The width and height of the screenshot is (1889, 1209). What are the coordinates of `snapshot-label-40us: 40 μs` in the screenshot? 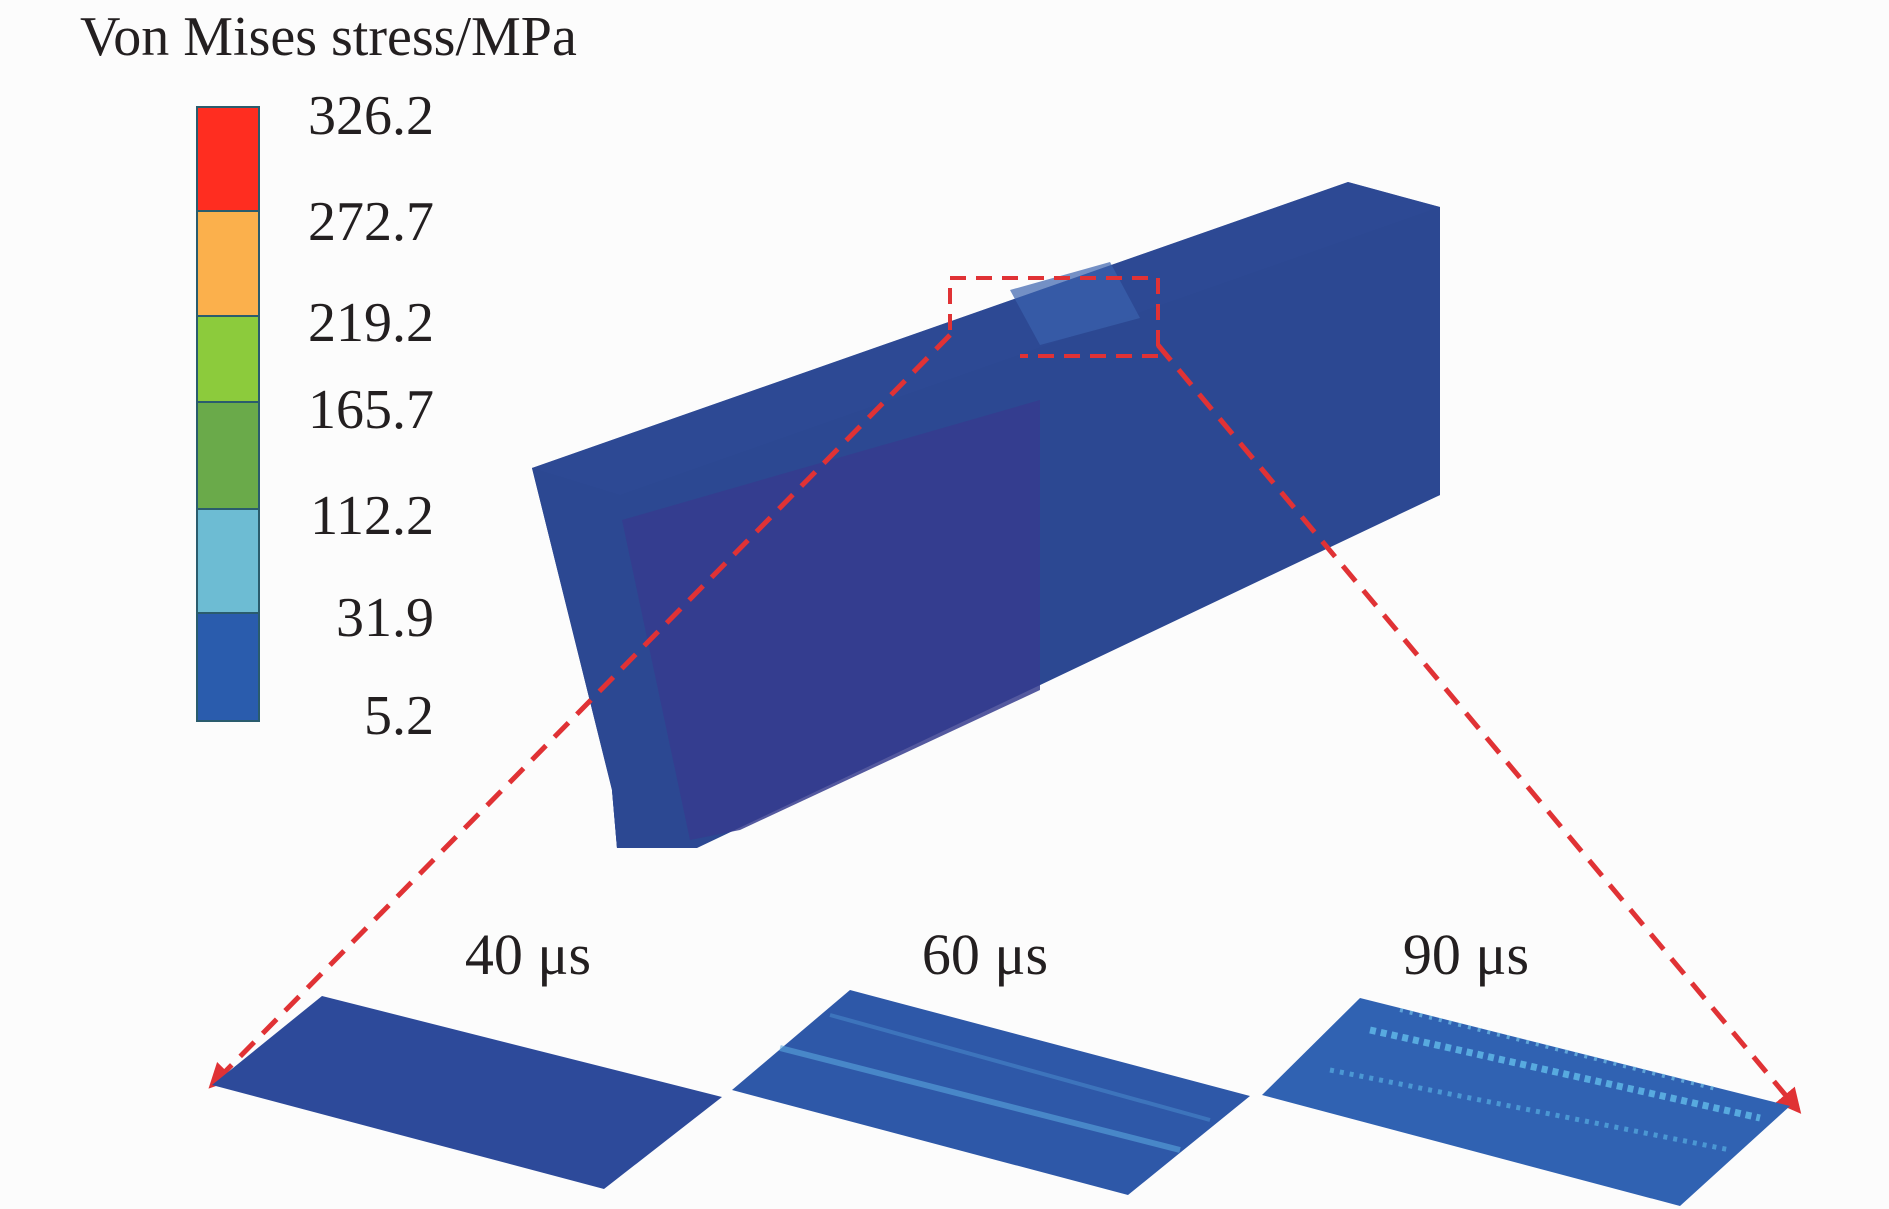 It's located at (528, 954).